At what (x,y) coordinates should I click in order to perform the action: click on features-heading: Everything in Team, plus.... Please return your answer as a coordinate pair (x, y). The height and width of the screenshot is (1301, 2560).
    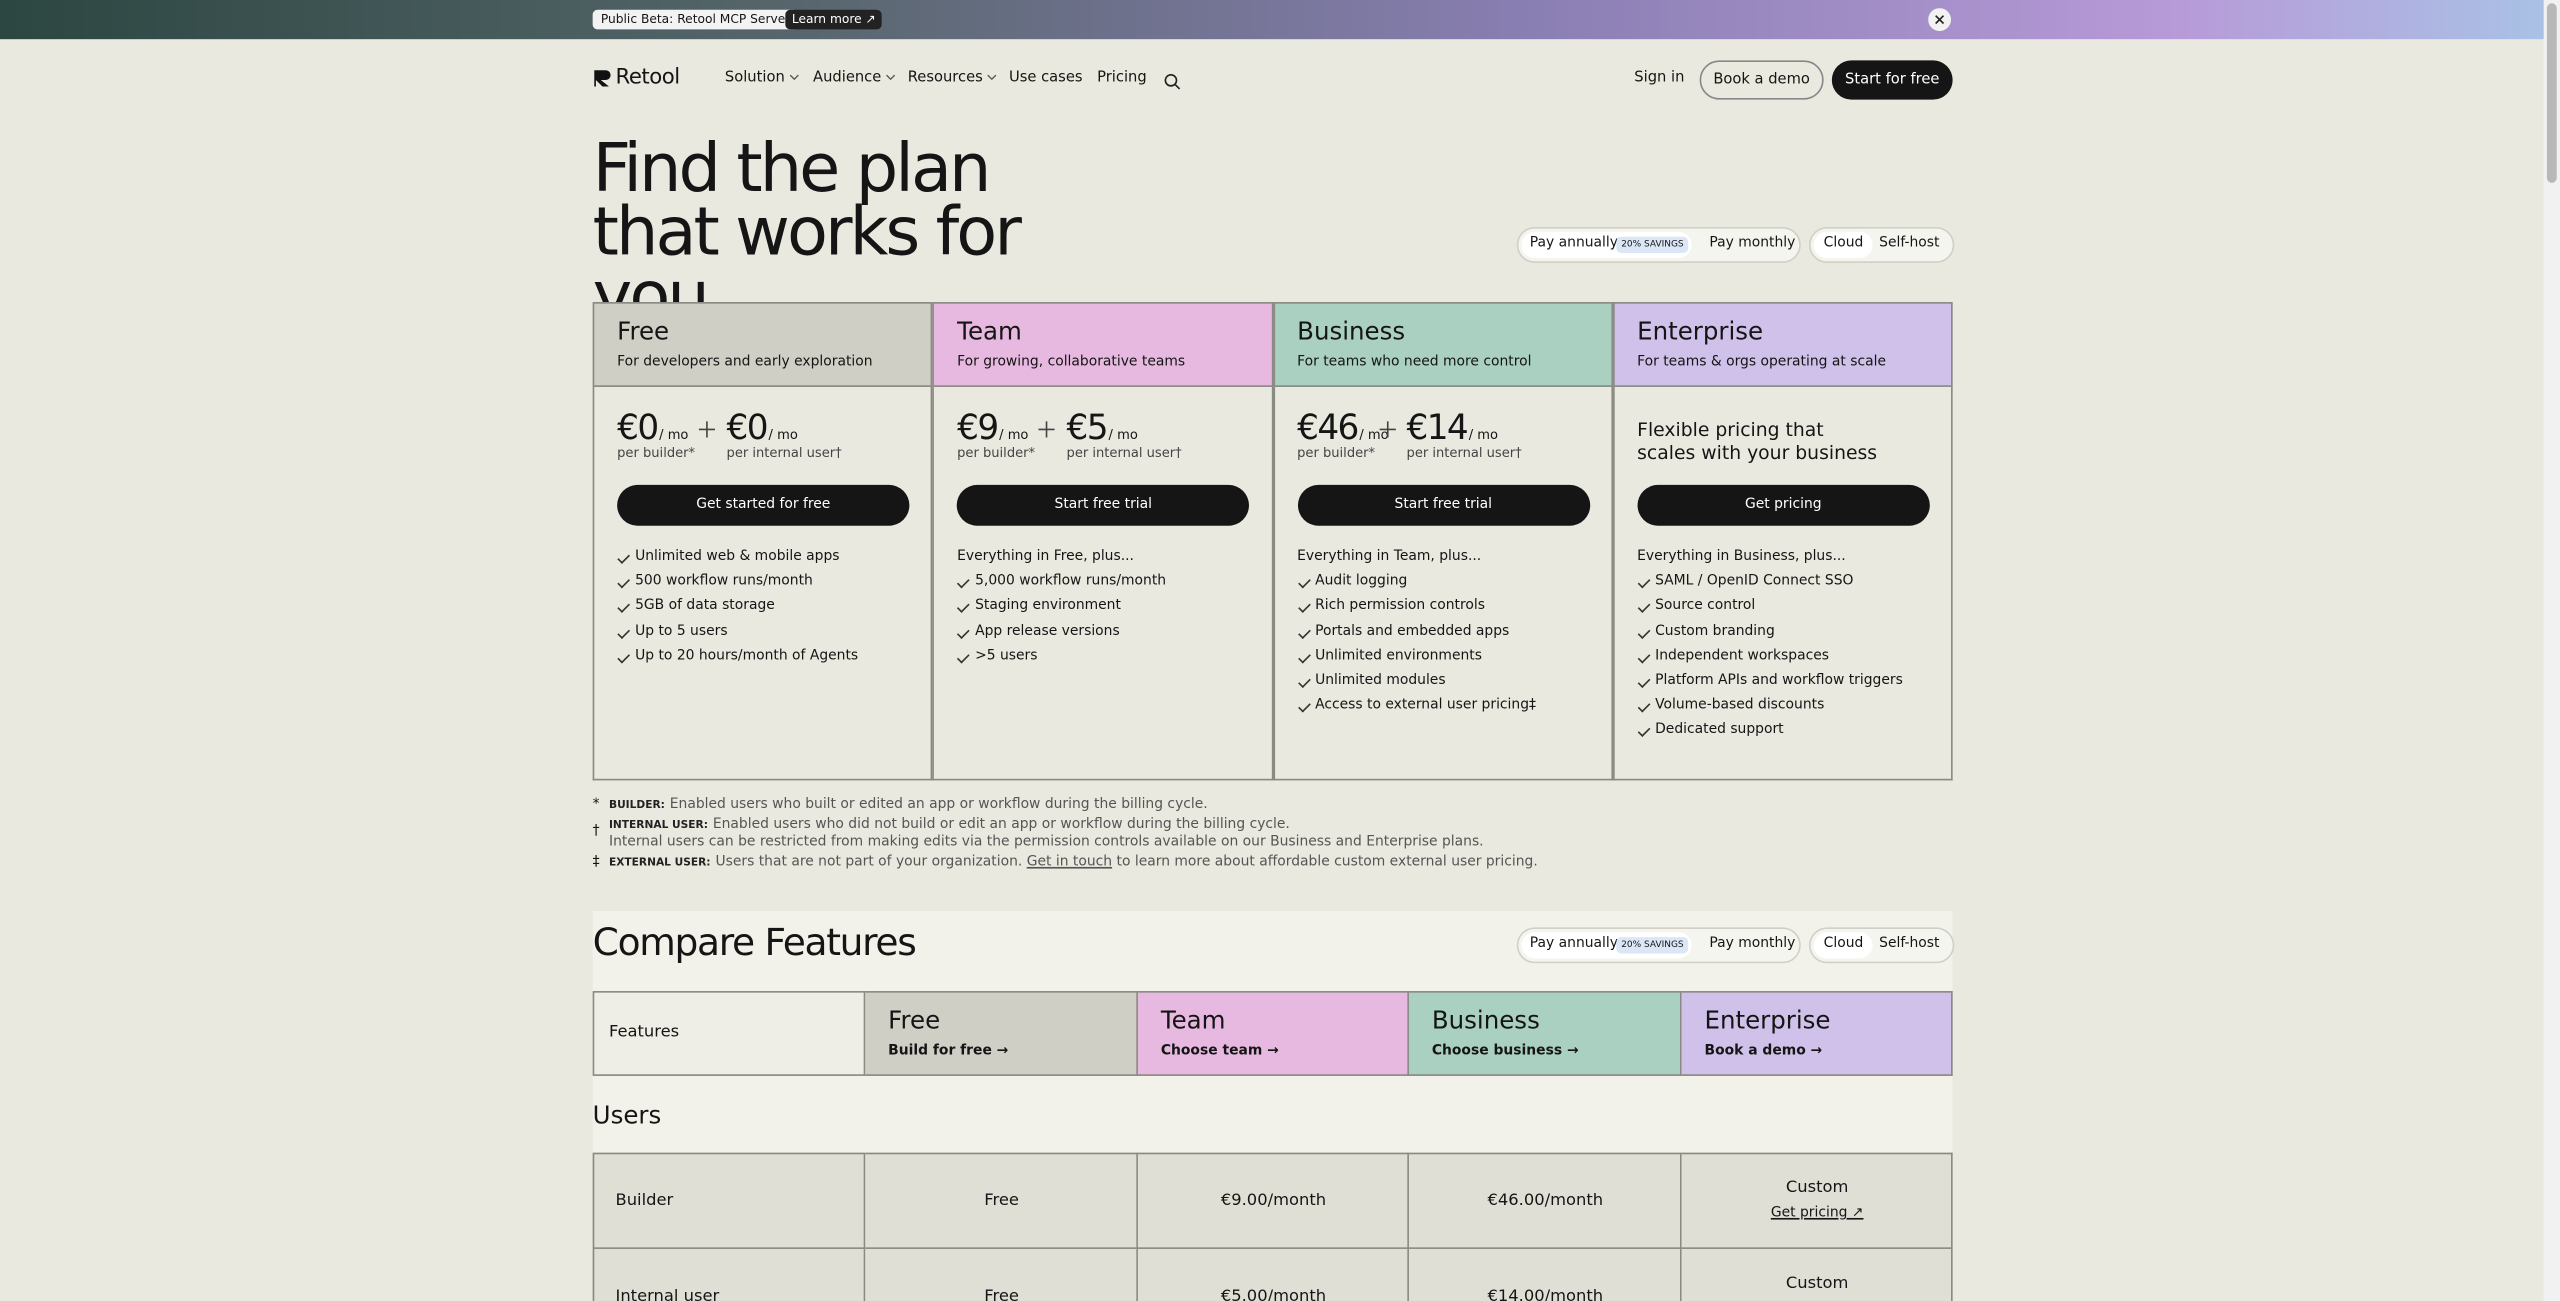
    Looking at the image, I should click on (1389, 556).